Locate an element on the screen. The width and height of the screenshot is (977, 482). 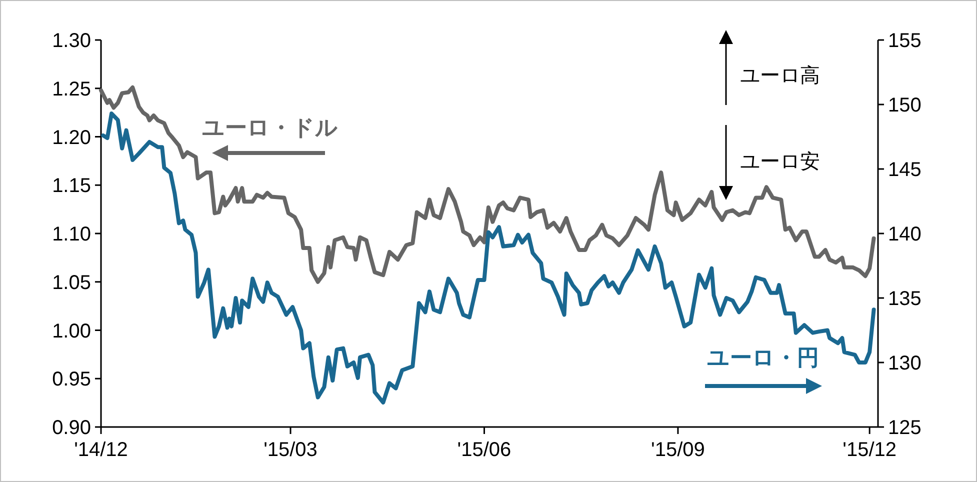
y2-tick-label: 150 is located at coordinates (905, 105).